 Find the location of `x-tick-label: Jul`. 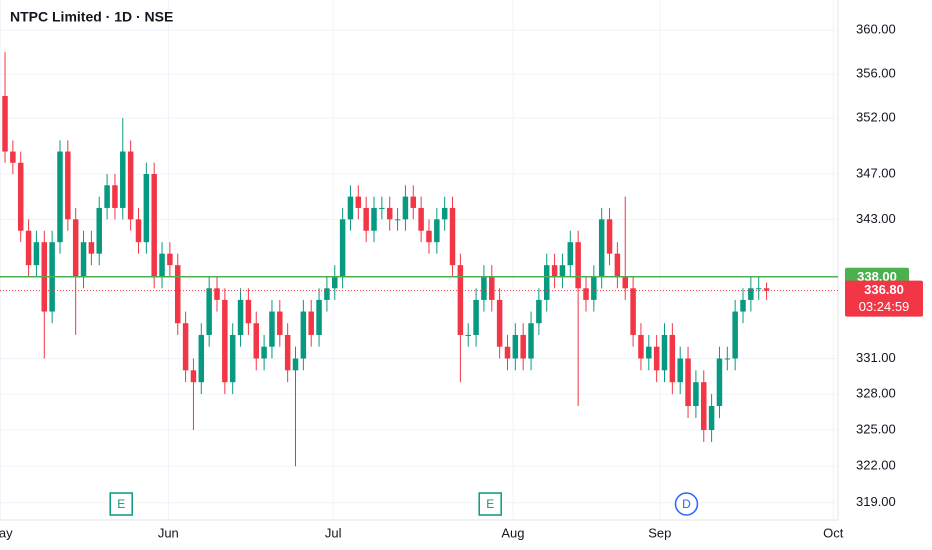

x-tick-label: Jul is located at coordinates (333, 532).